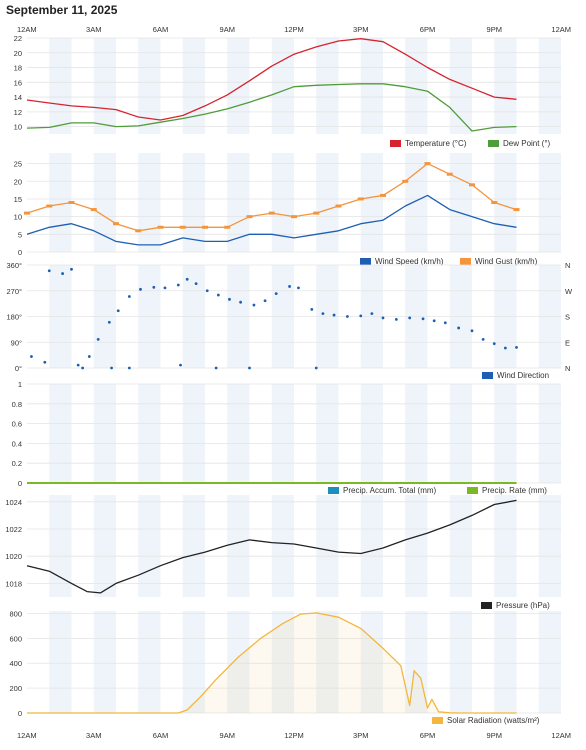  What do you see at coordinates (514, 490) in the screenshot?
I see `legend-label: Precip. Rate (mm)` at bounding box center [514, 490].